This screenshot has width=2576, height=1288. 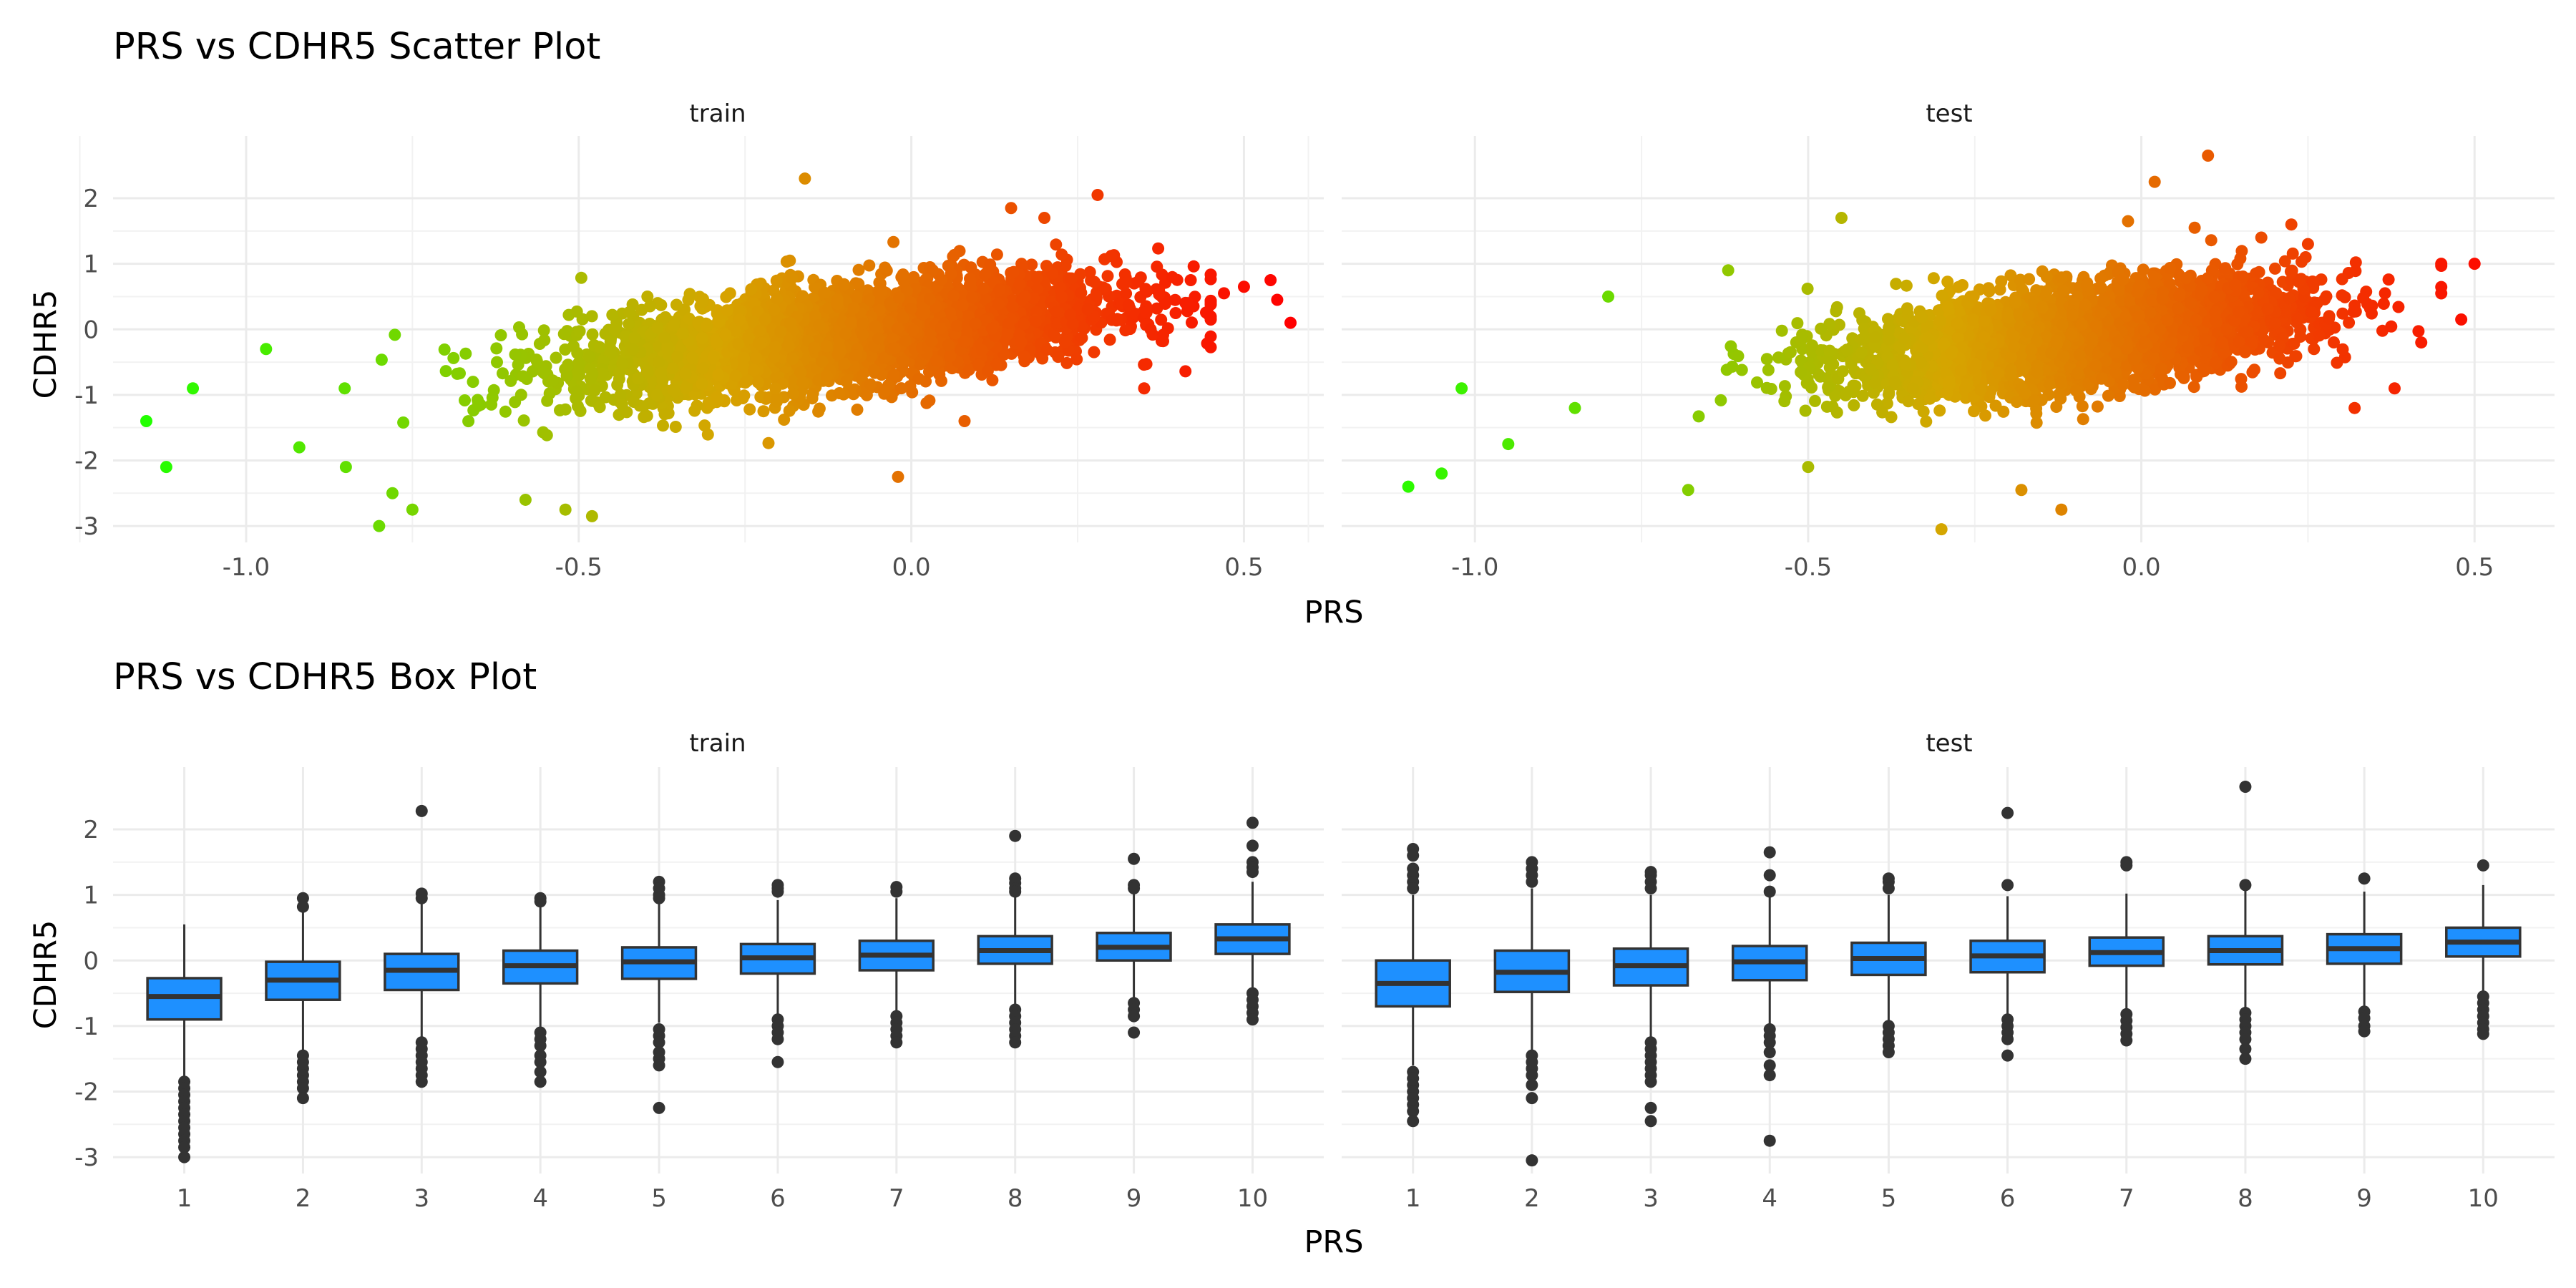 What do you see at coordinates (1474, 567) in the screenshot?
I see `scatter-x-tick-label: -1.0` at bounding box center [1474, 567].